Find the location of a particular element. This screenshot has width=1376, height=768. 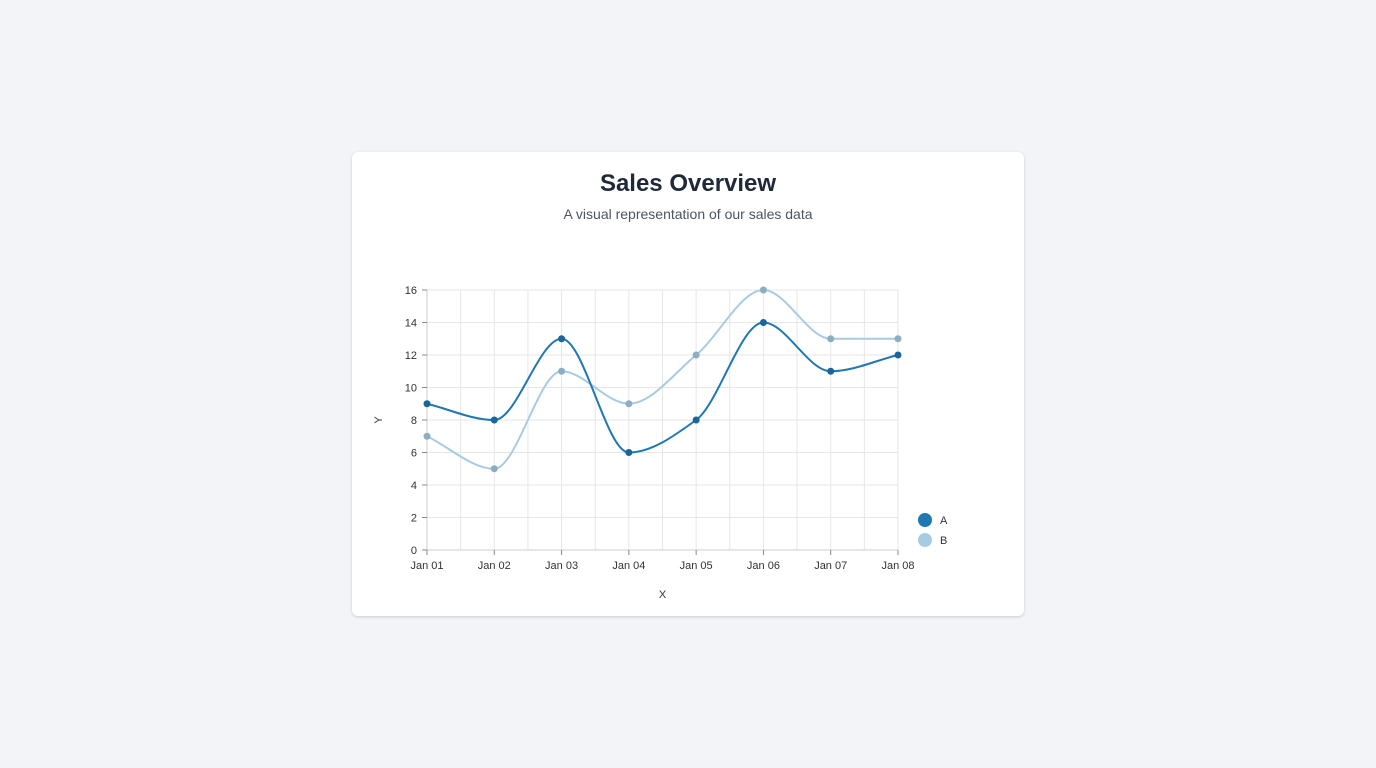

y-tick-label: 6 is located at coordinates (414, 454).